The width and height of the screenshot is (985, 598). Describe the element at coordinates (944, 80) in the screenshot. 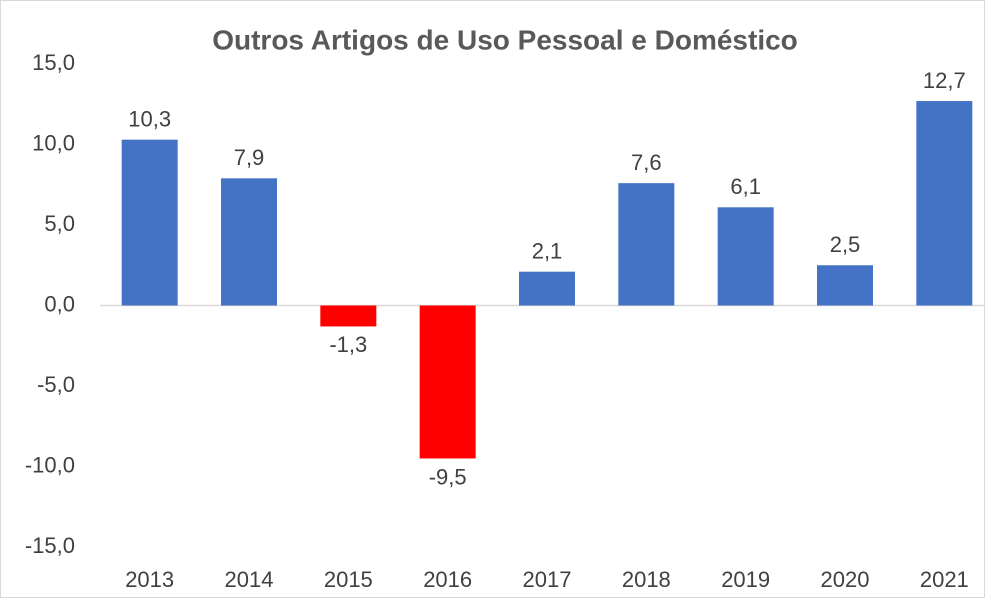

I see `data-label: 12,7` at that location.